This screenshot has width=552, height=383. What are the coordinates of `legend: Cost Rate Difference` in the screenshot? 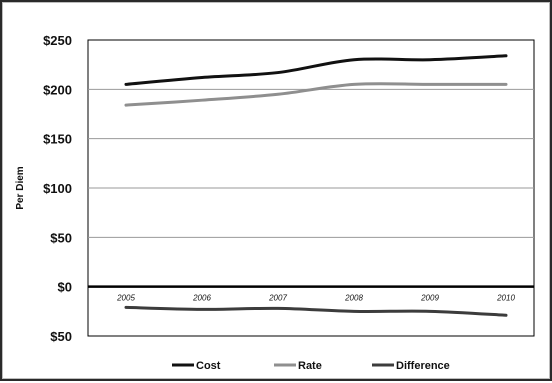 It's located at (311, 366).